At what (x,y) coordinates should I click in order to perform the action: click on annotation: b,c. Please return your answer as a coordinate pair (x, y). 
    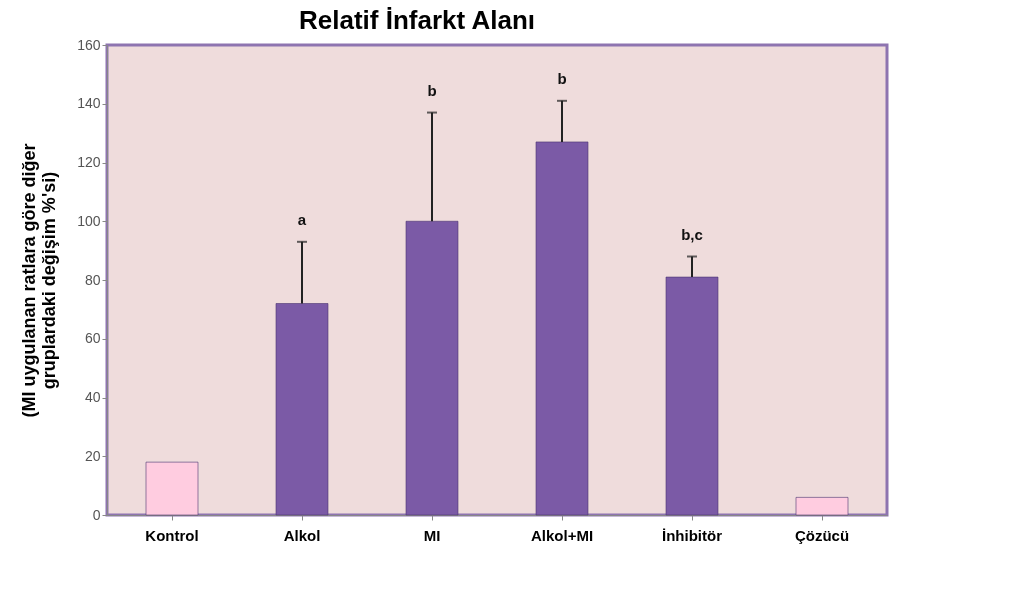
    Looking at the image, I should click on (692, 234).